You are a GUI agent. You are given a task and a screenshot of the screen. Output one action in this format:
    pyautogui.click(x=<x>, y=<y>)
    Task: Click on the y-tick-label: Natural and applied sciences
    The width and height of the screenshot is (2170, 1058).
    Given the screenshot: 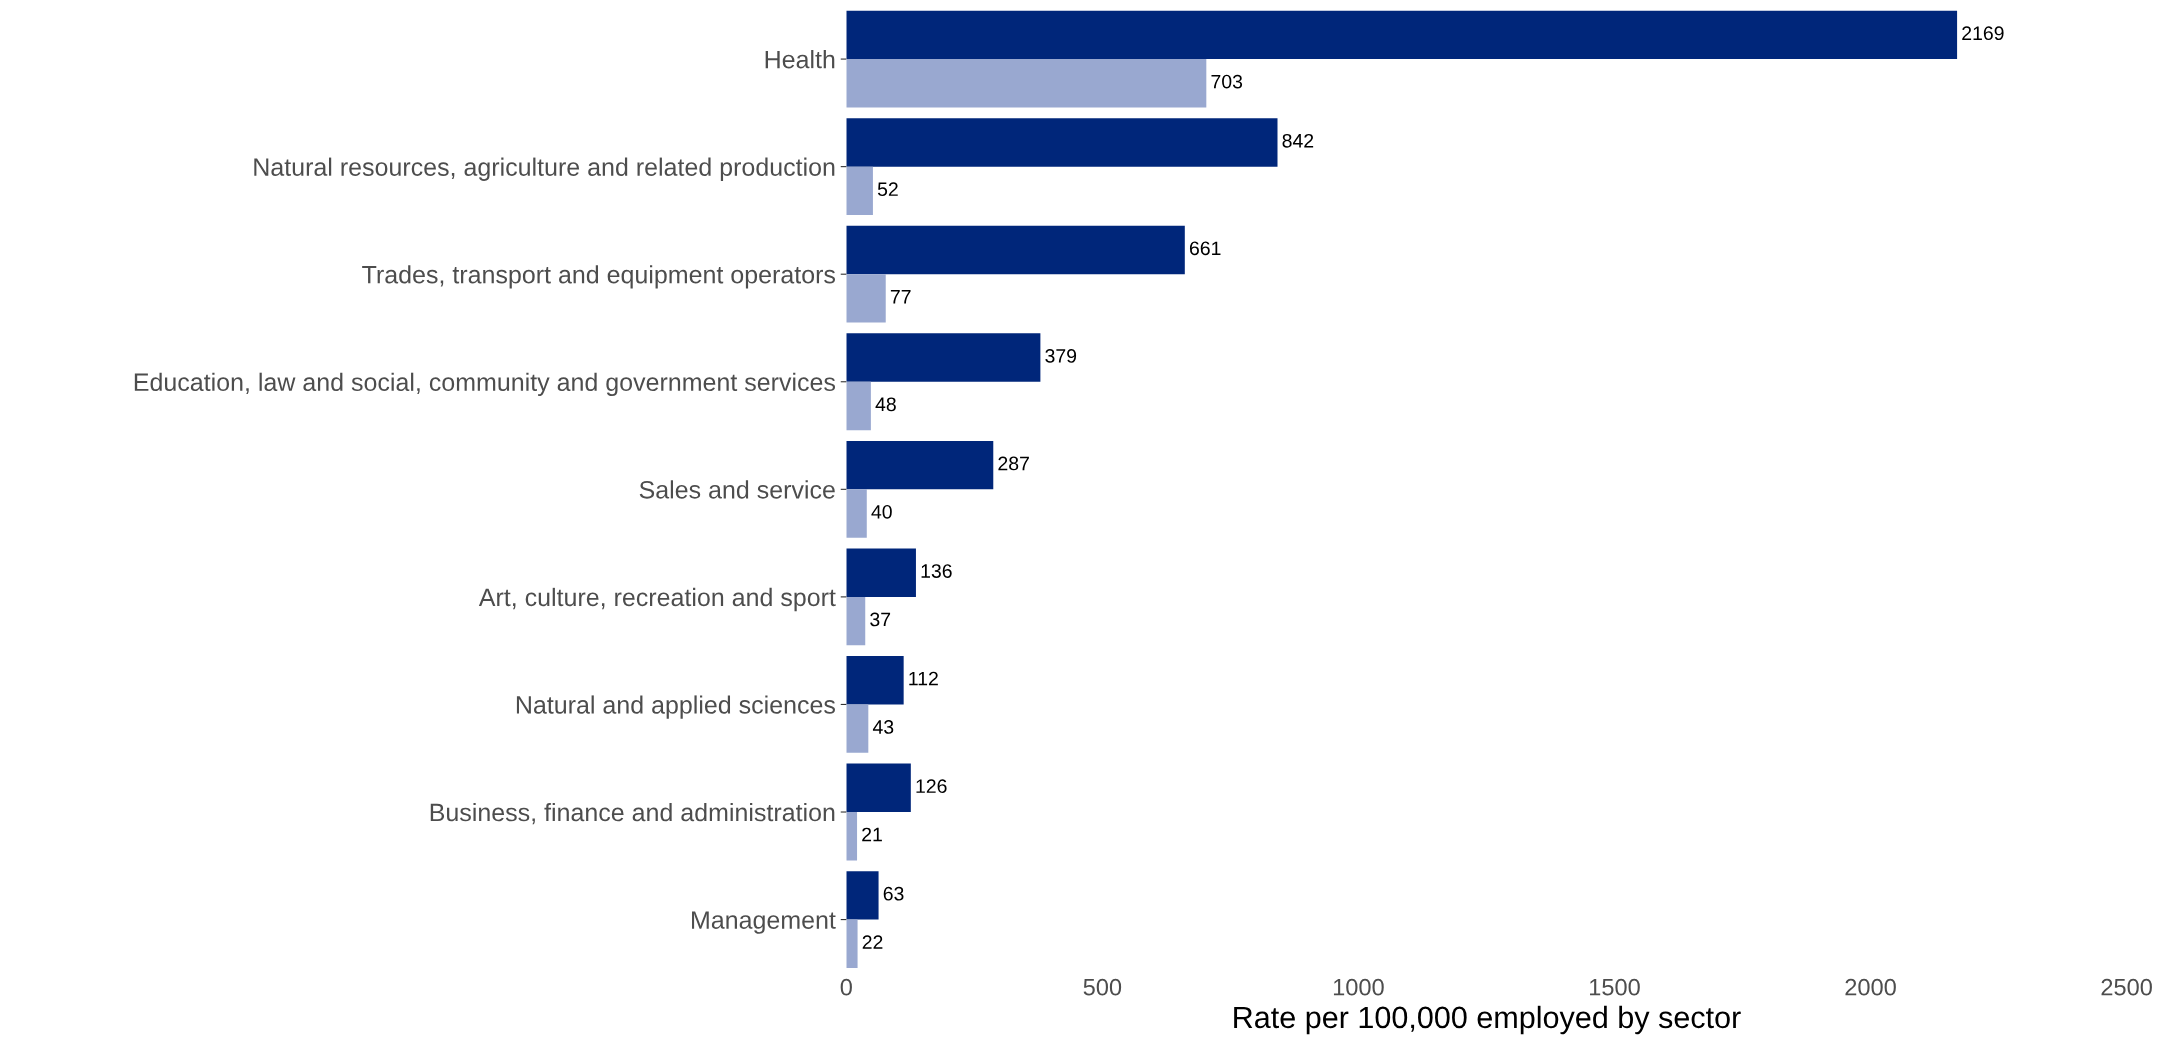 What is the action you would take?
    pyautogui.click(x=675, y=707)
    